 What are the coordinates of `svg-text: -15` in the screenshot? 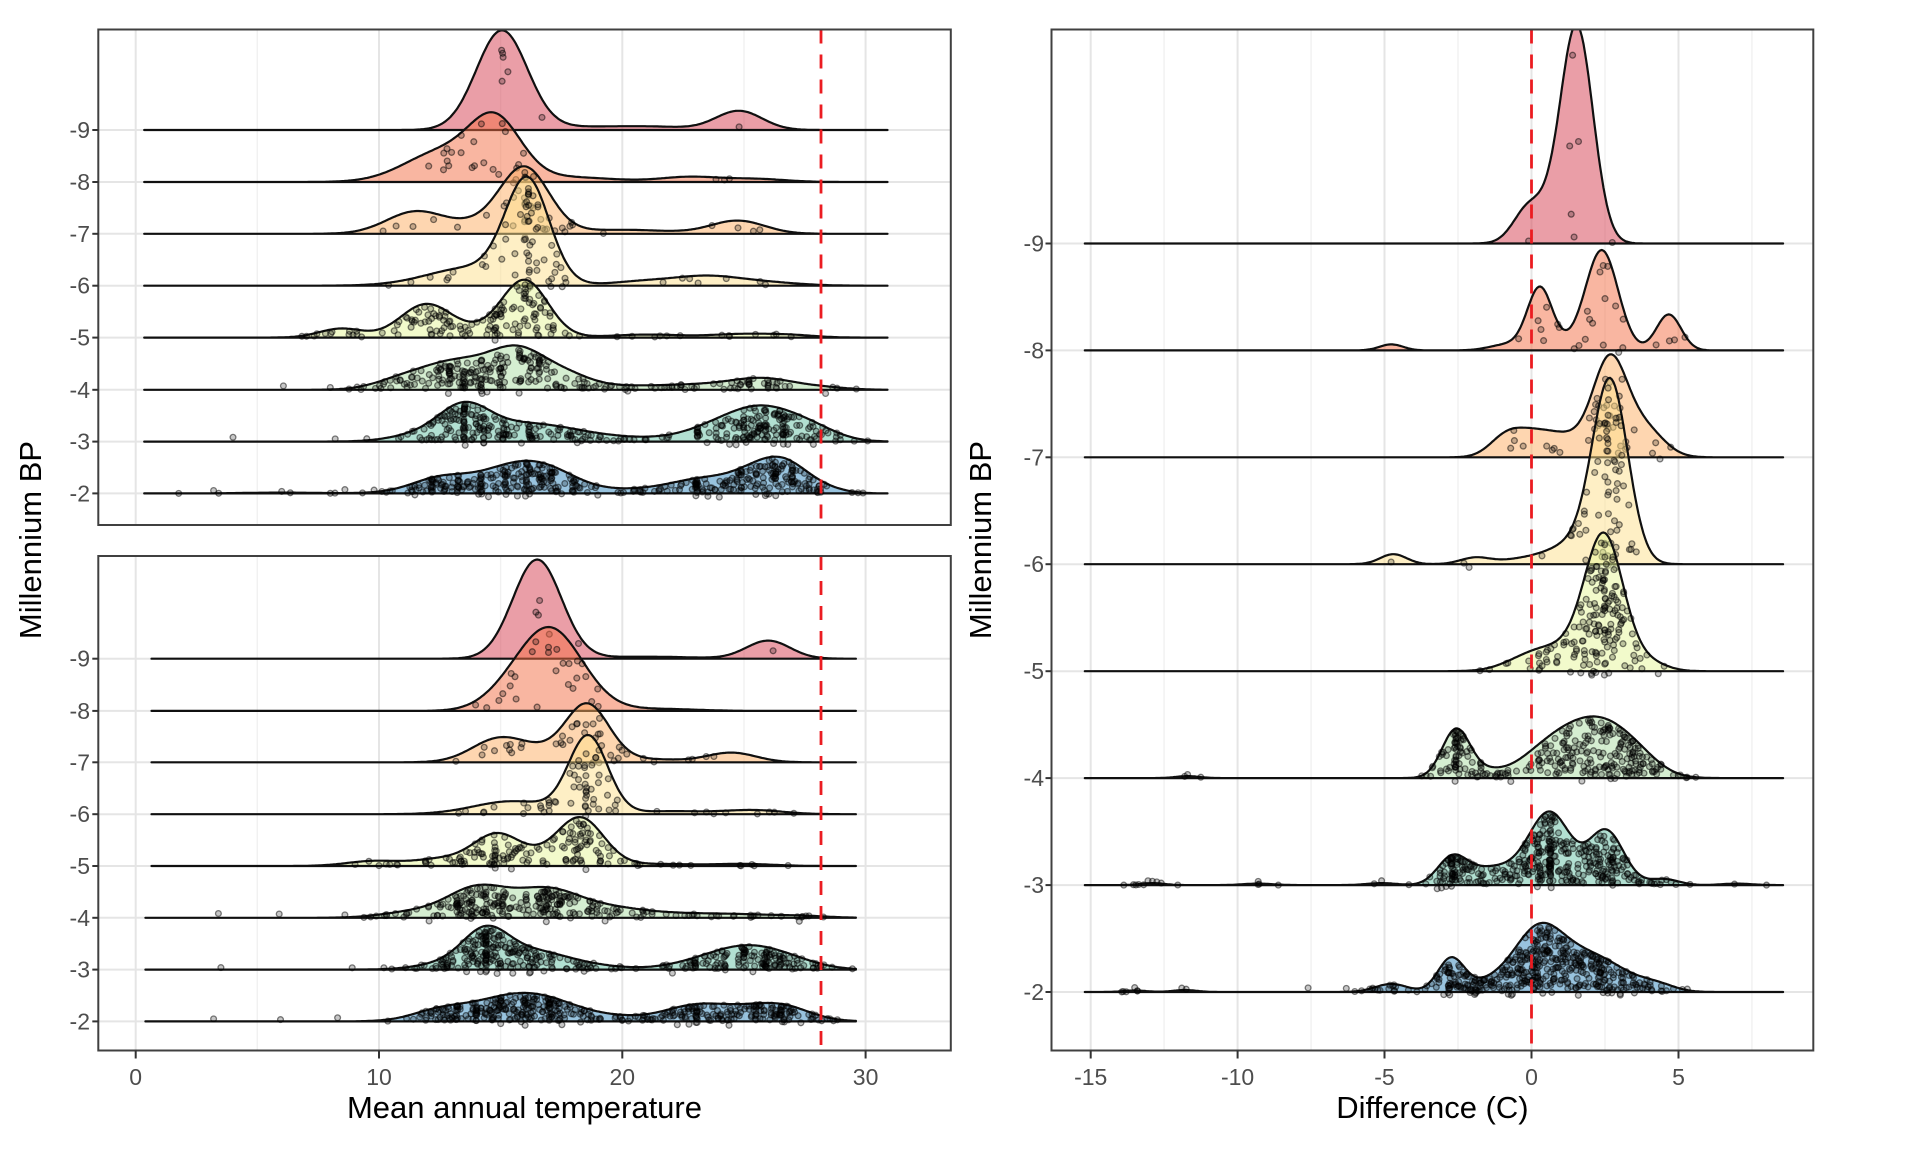 It's located at (1090, 1077).